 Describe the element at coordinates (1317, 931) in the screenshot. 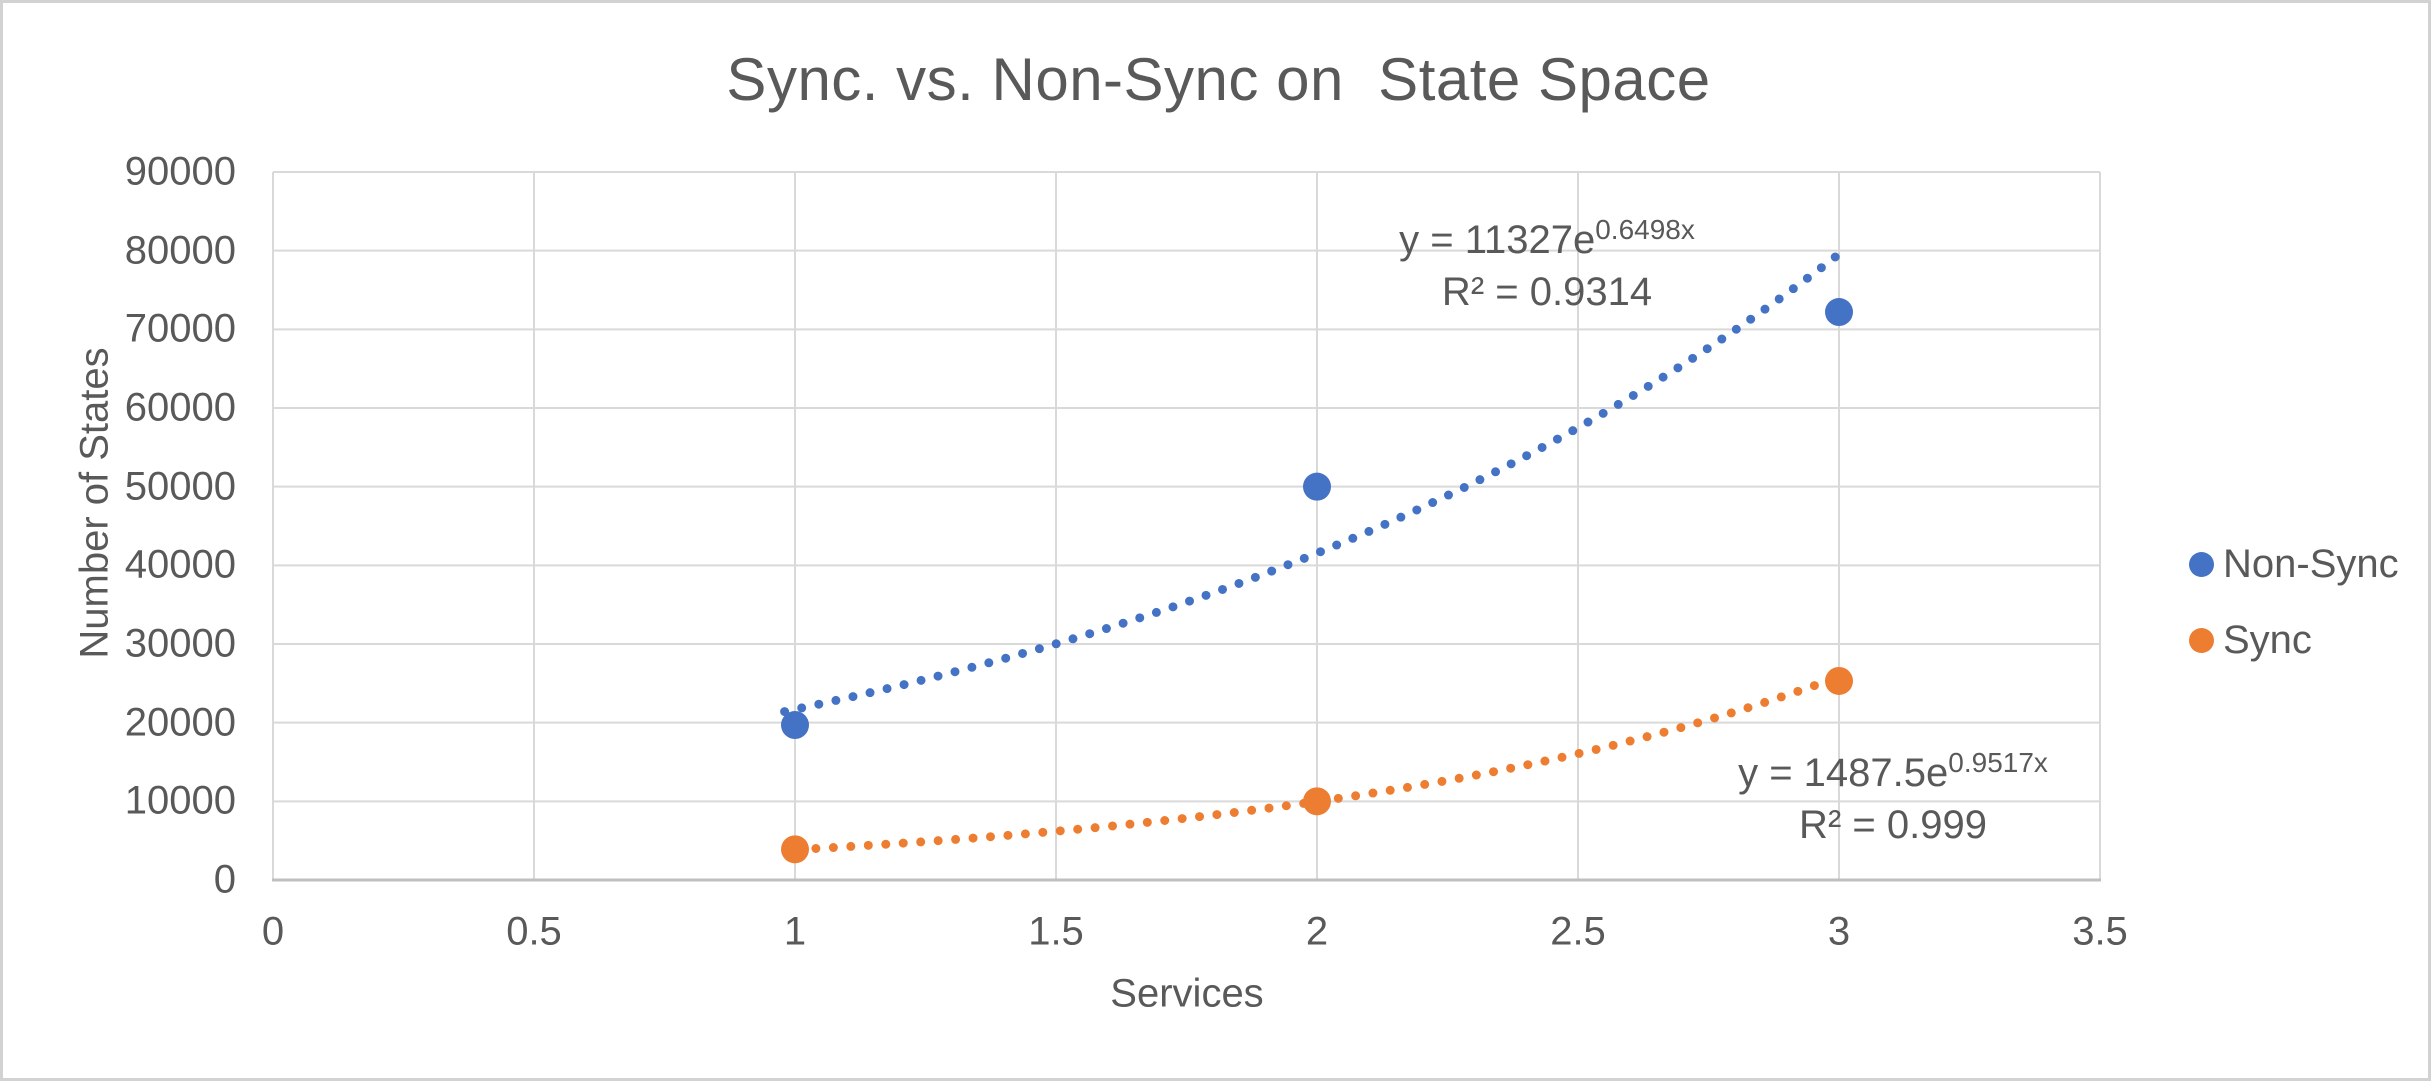

I see `x-axis-tick-label: 2` at that location.